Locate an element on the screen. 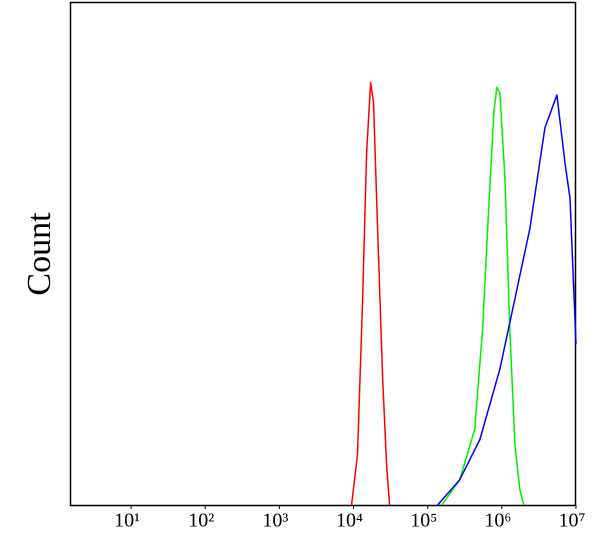 This screenshot has height=556, width=608. x-tick-label: 10⁴ is located at coordinates (349, 521).